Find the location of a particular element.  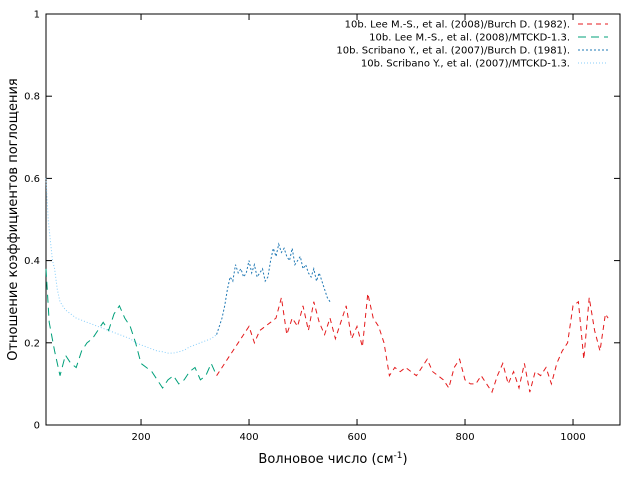

y-tick-label: 0.8 is located at coordinates (32, 97).